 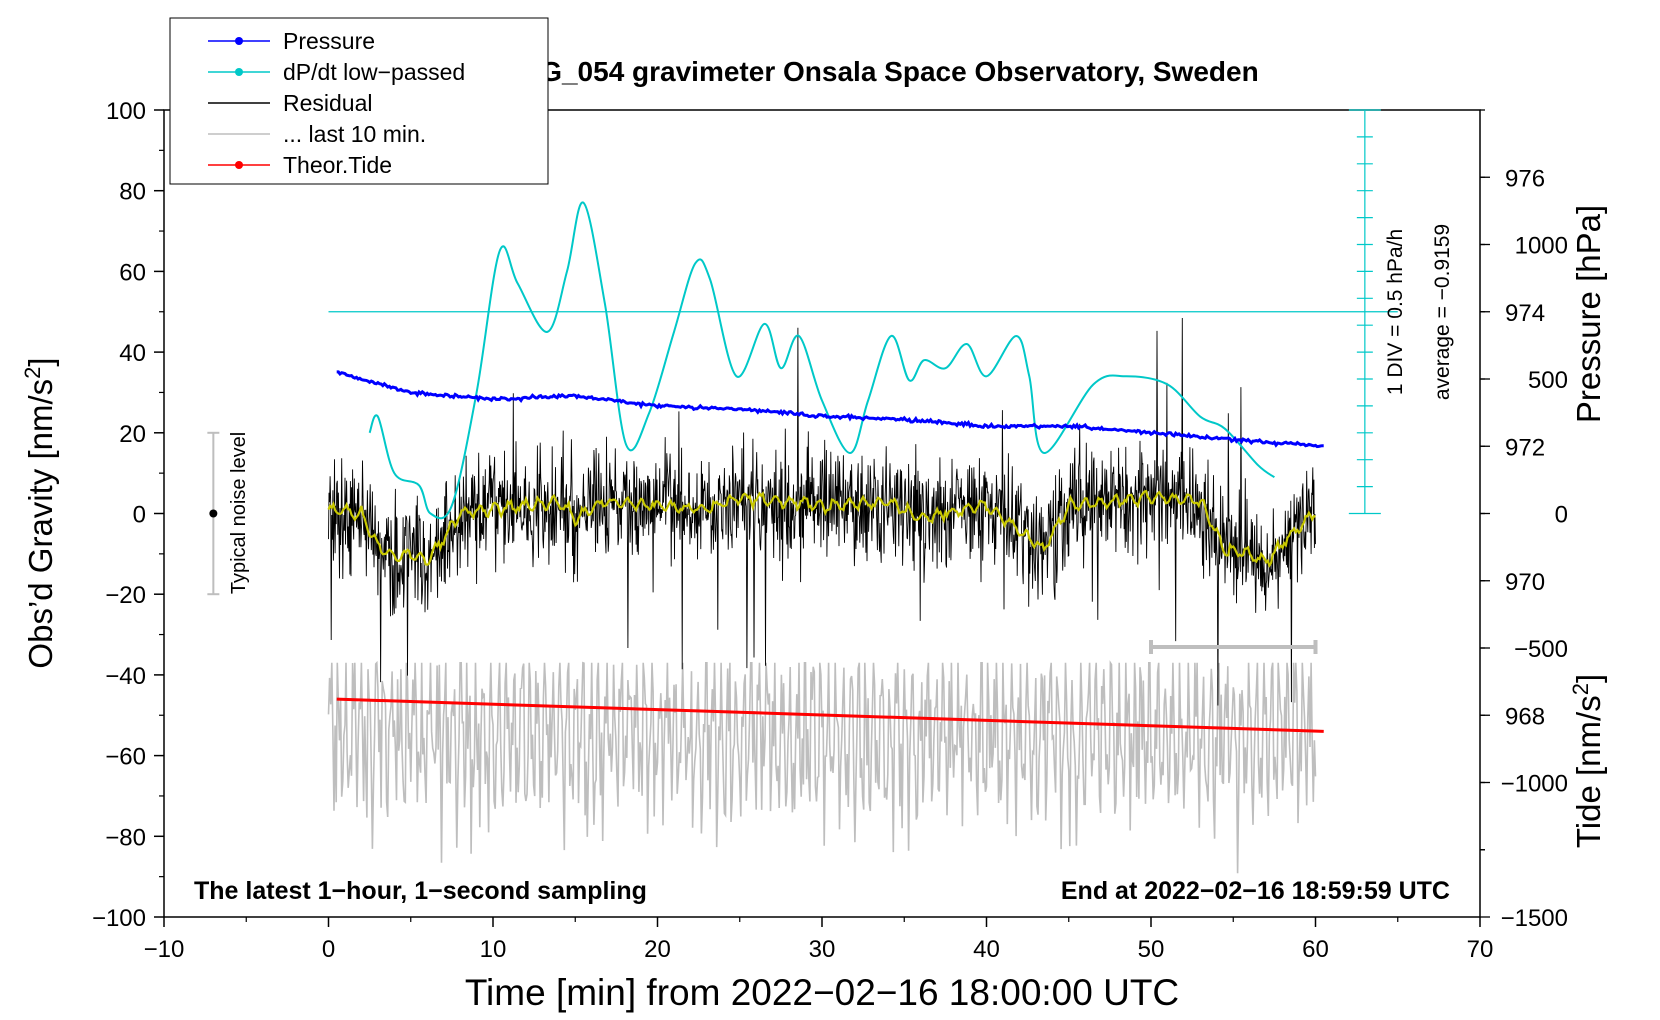 I want to click on y-tick-label: −80, so click(x=125, y=837).